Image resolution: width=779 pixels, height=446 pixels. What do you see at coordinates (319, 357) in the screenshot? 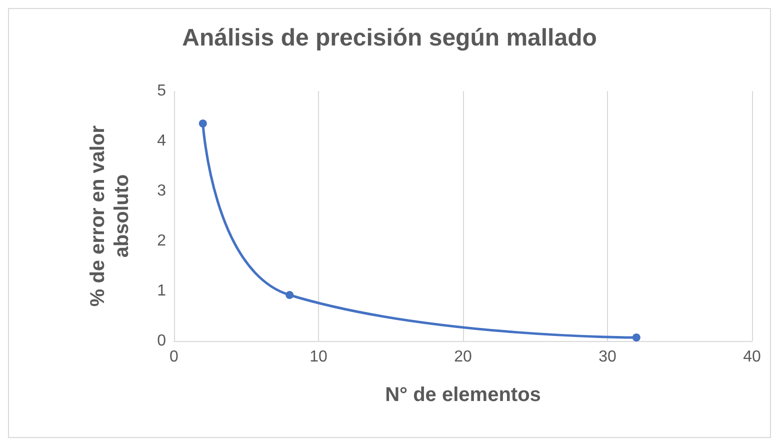
I see `x-tick-label: 10` at bounding box center [319, 357].